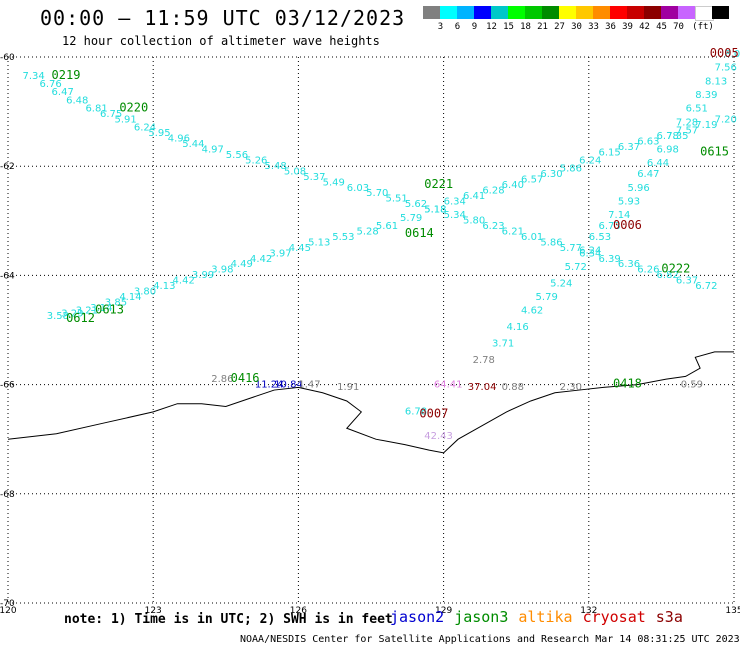 This screenshot has width=740, height=650. Describe the element at coordinates (648, 270) in the screenshot. I see `wave-height-label: 6.26` at that location.